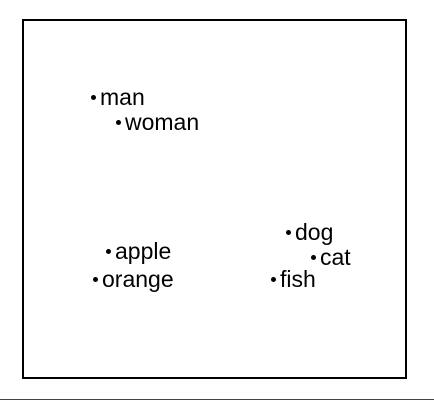 This screenshot has height=403, width=434. I want to click on label-woman: woman, so click(162, 122).